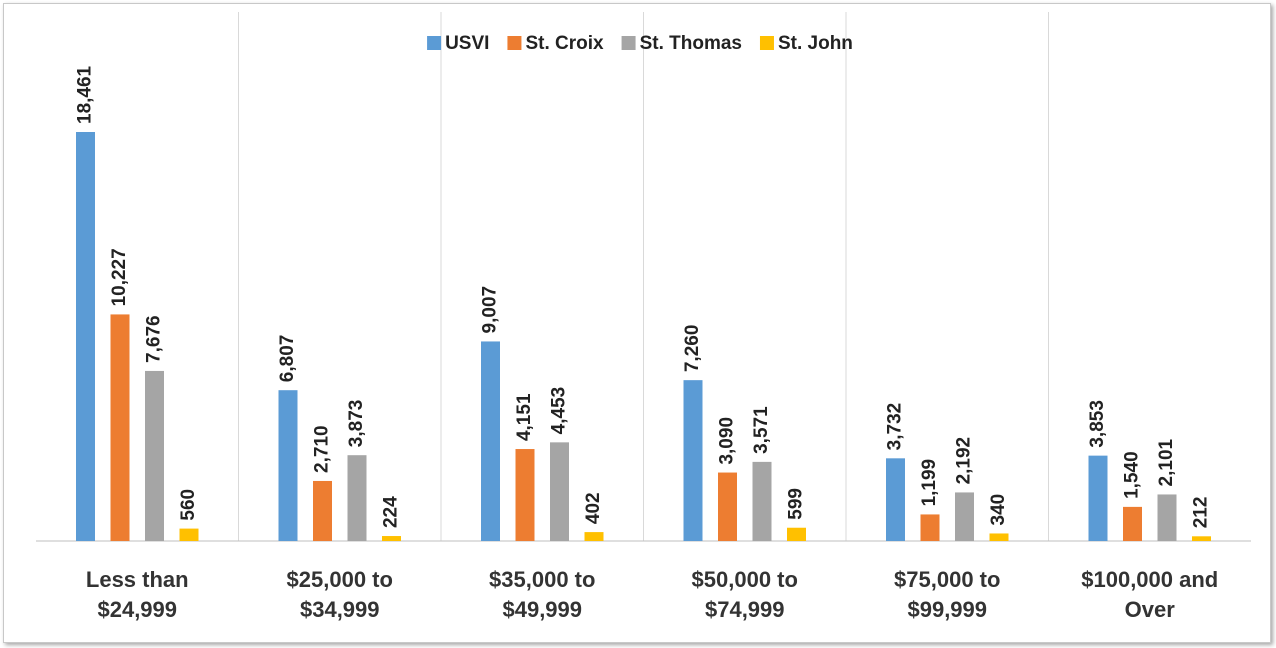 The height and width of the screenshot is (648, 1276). What do you see at coordinates (947, 594) in the screenshot?
I see `x-tick-label: $75,000 to $99,999` at bounding box center [947, 594].